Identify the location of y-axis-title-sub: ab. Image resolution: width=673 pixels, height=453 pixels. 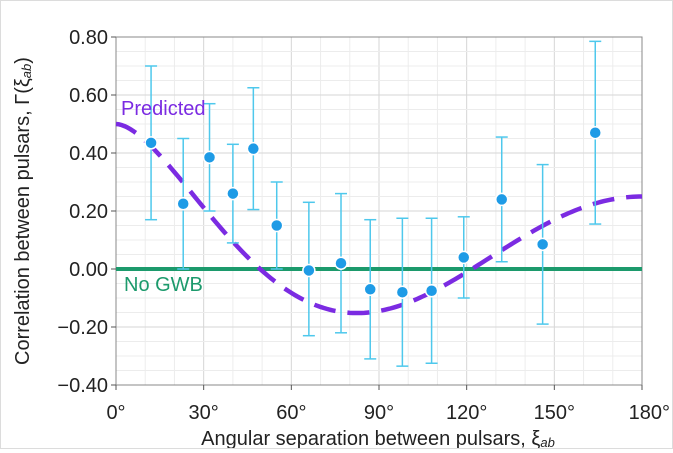
(26, 71).